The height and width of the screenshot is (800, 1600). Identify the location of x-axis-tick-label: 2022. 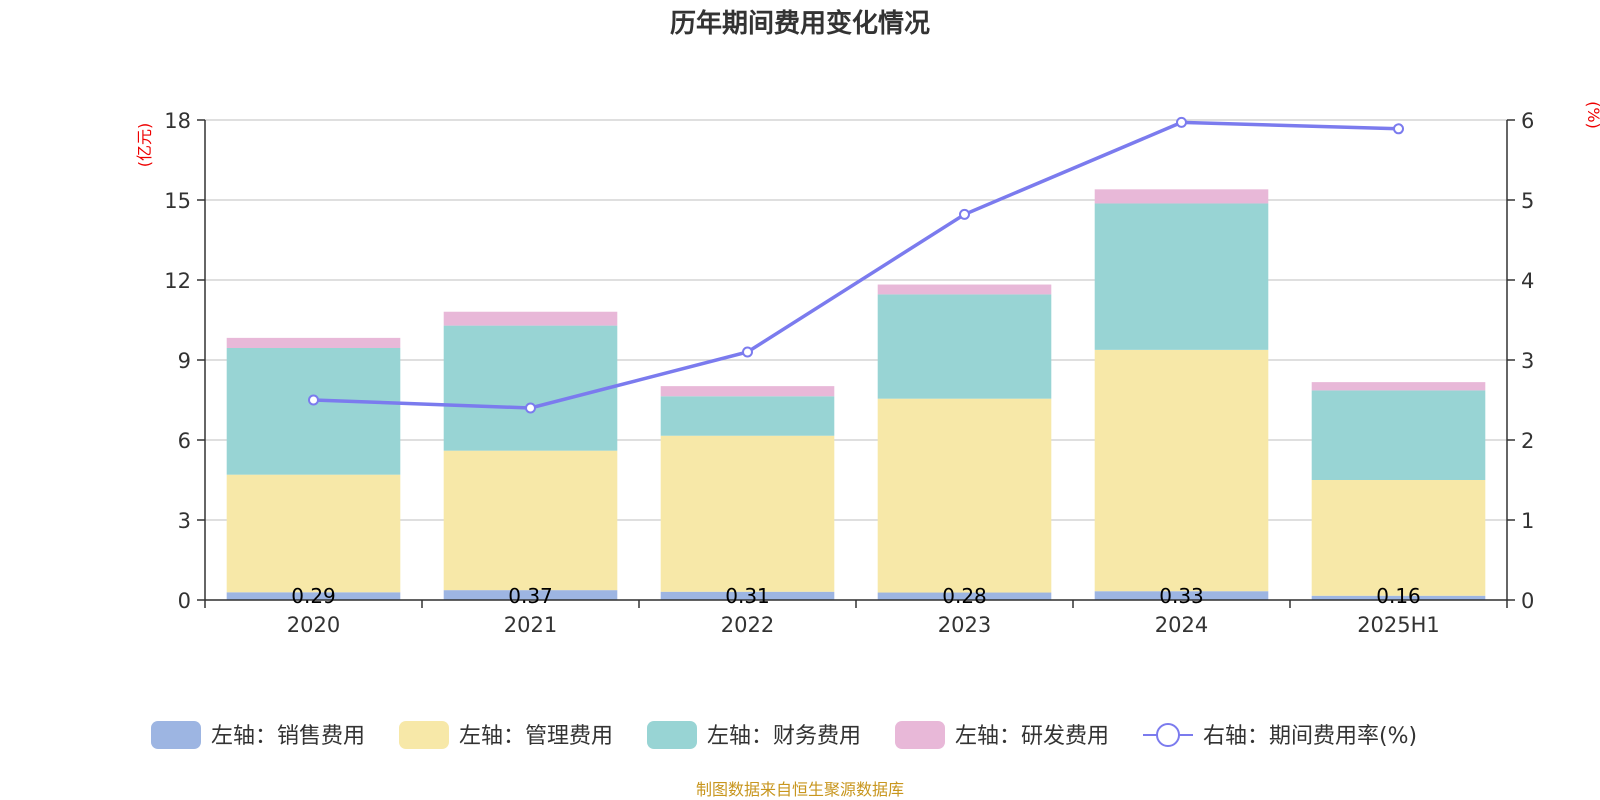
(747, 625).